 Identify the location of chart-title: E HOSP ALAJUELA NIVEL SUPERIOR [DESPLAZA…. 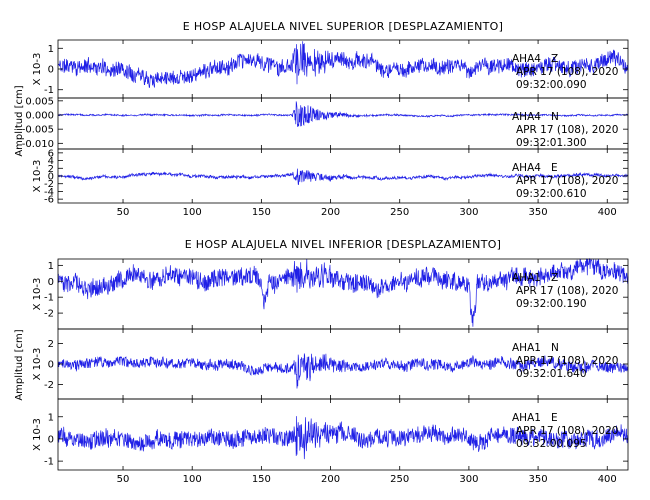
(343, 26).